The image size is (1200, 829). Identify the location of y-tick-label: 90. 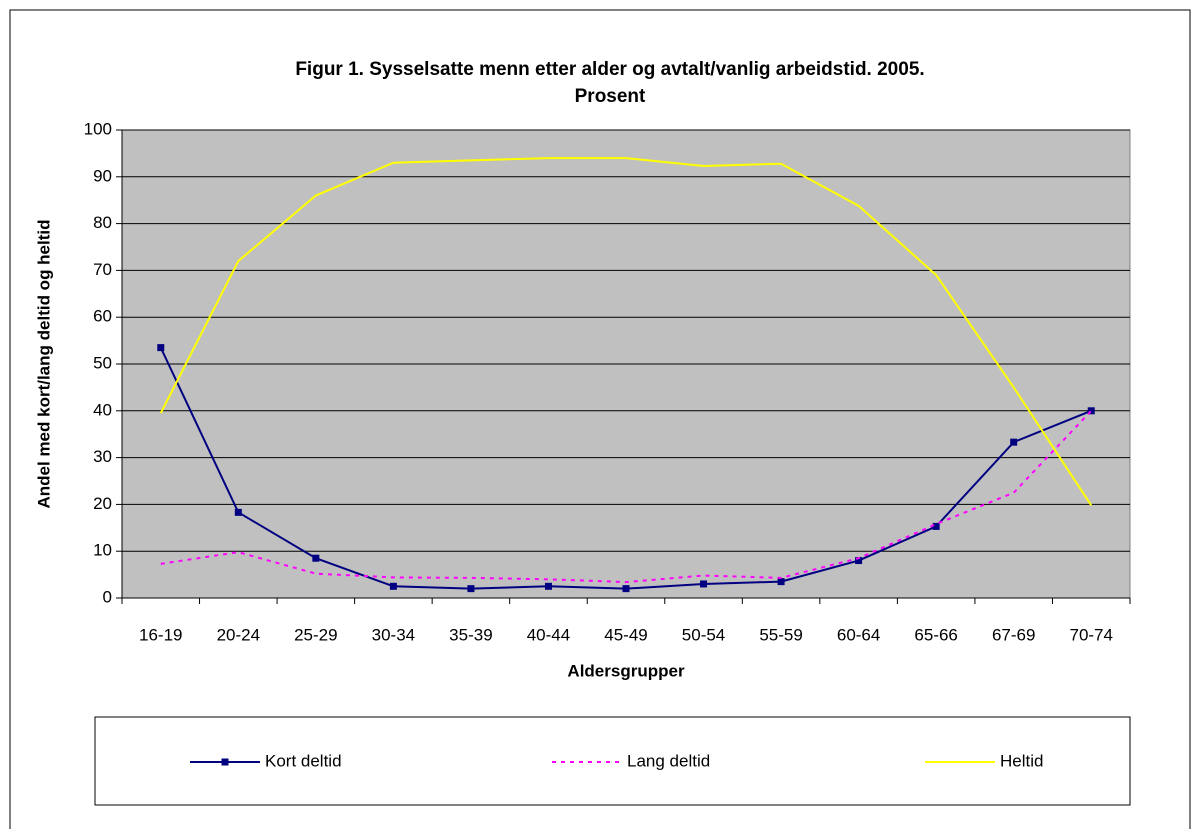
(102, 175).